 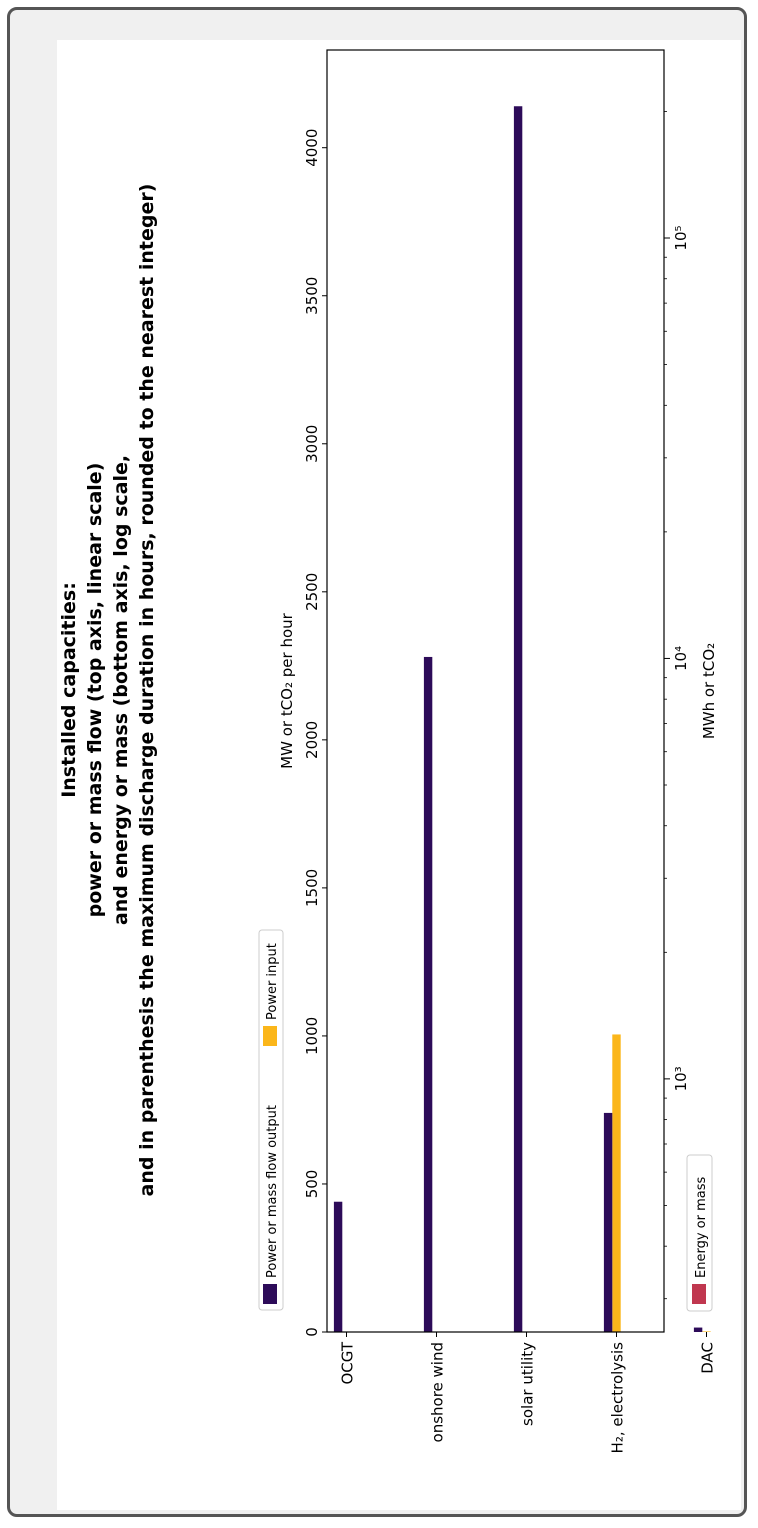 What do you see at coordinates (312, 1036) in the screenshot?
I see `power-tick-label: 1000` at bounding box center [312, 1036].